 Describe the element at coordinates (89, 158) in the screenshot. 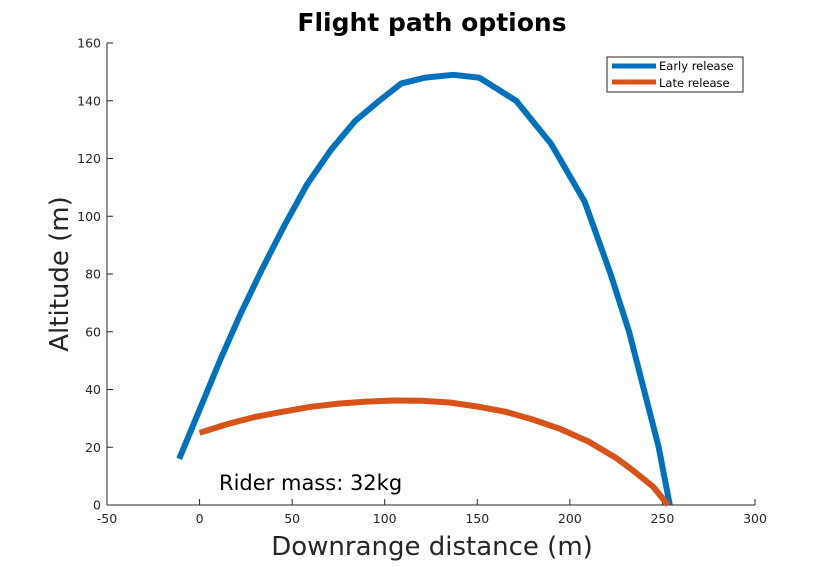

I see `y-tick-label: 120` at that location.